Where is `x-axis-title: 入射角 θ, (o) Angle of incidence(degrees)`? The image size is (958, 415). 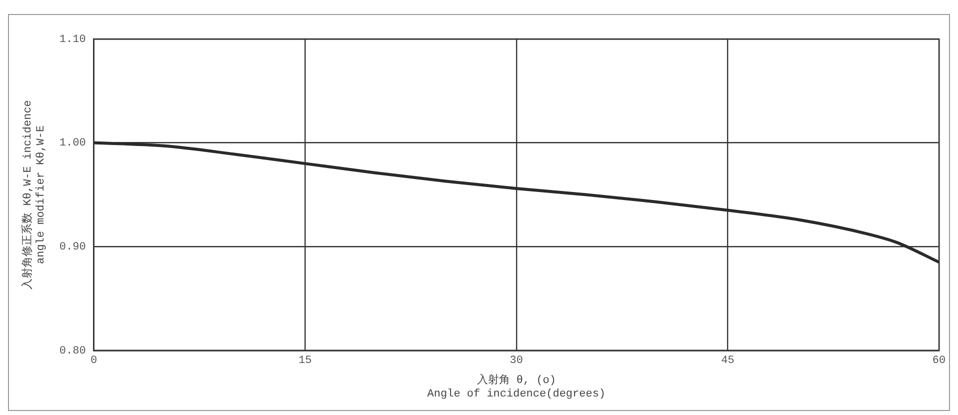
x-axis-title: 入射角 θ, (o) Angle of incidence(degrees) is located at coordinates (516, 386).